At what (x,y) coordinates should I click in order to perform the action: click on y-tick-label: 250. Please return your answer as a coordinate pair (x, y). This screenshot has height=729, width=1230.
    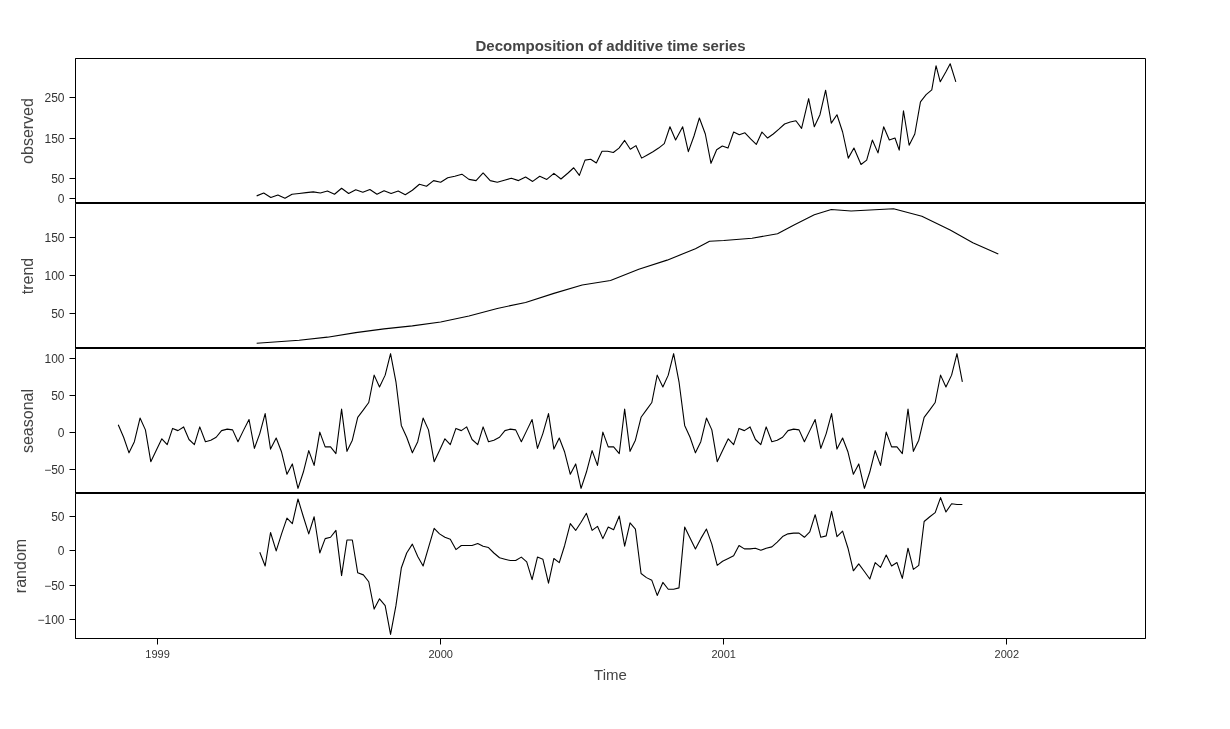
    Looking at the image, I should click on (54, 98).